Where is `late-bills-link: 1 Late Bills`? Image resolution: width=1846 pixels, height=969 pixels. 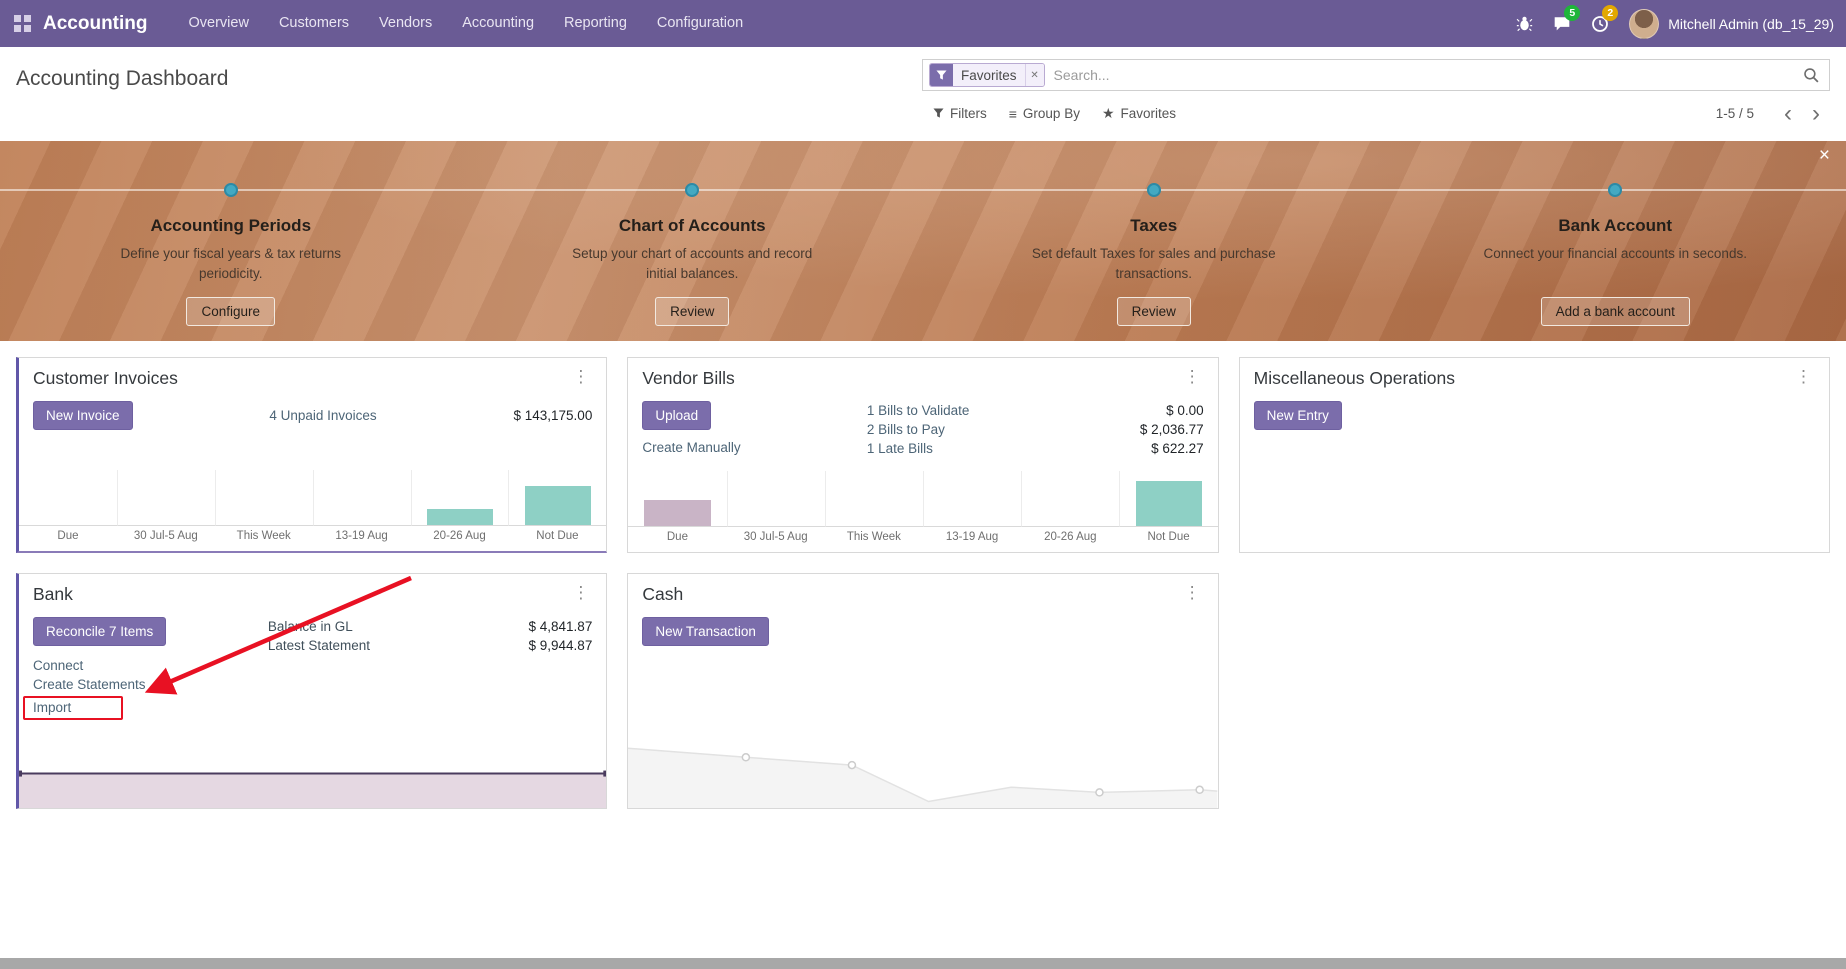
late-bills-link: 1 Late Bills is located at coordinates (899, 448).